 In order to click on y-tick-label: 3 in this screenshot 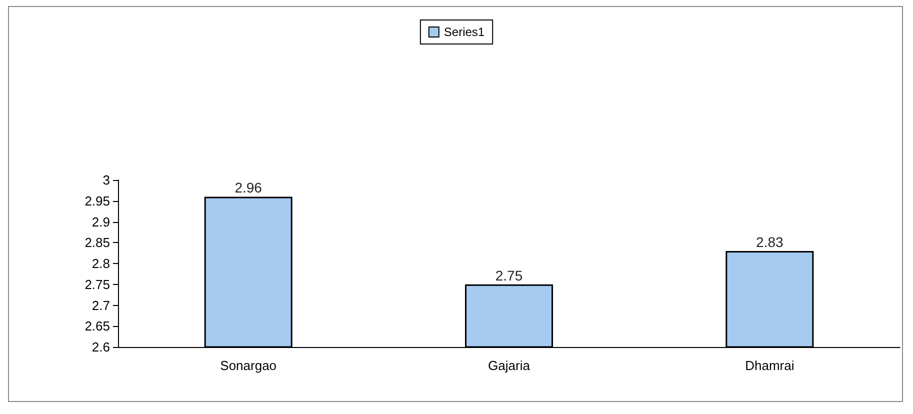, I will do `click(106, 180)`.